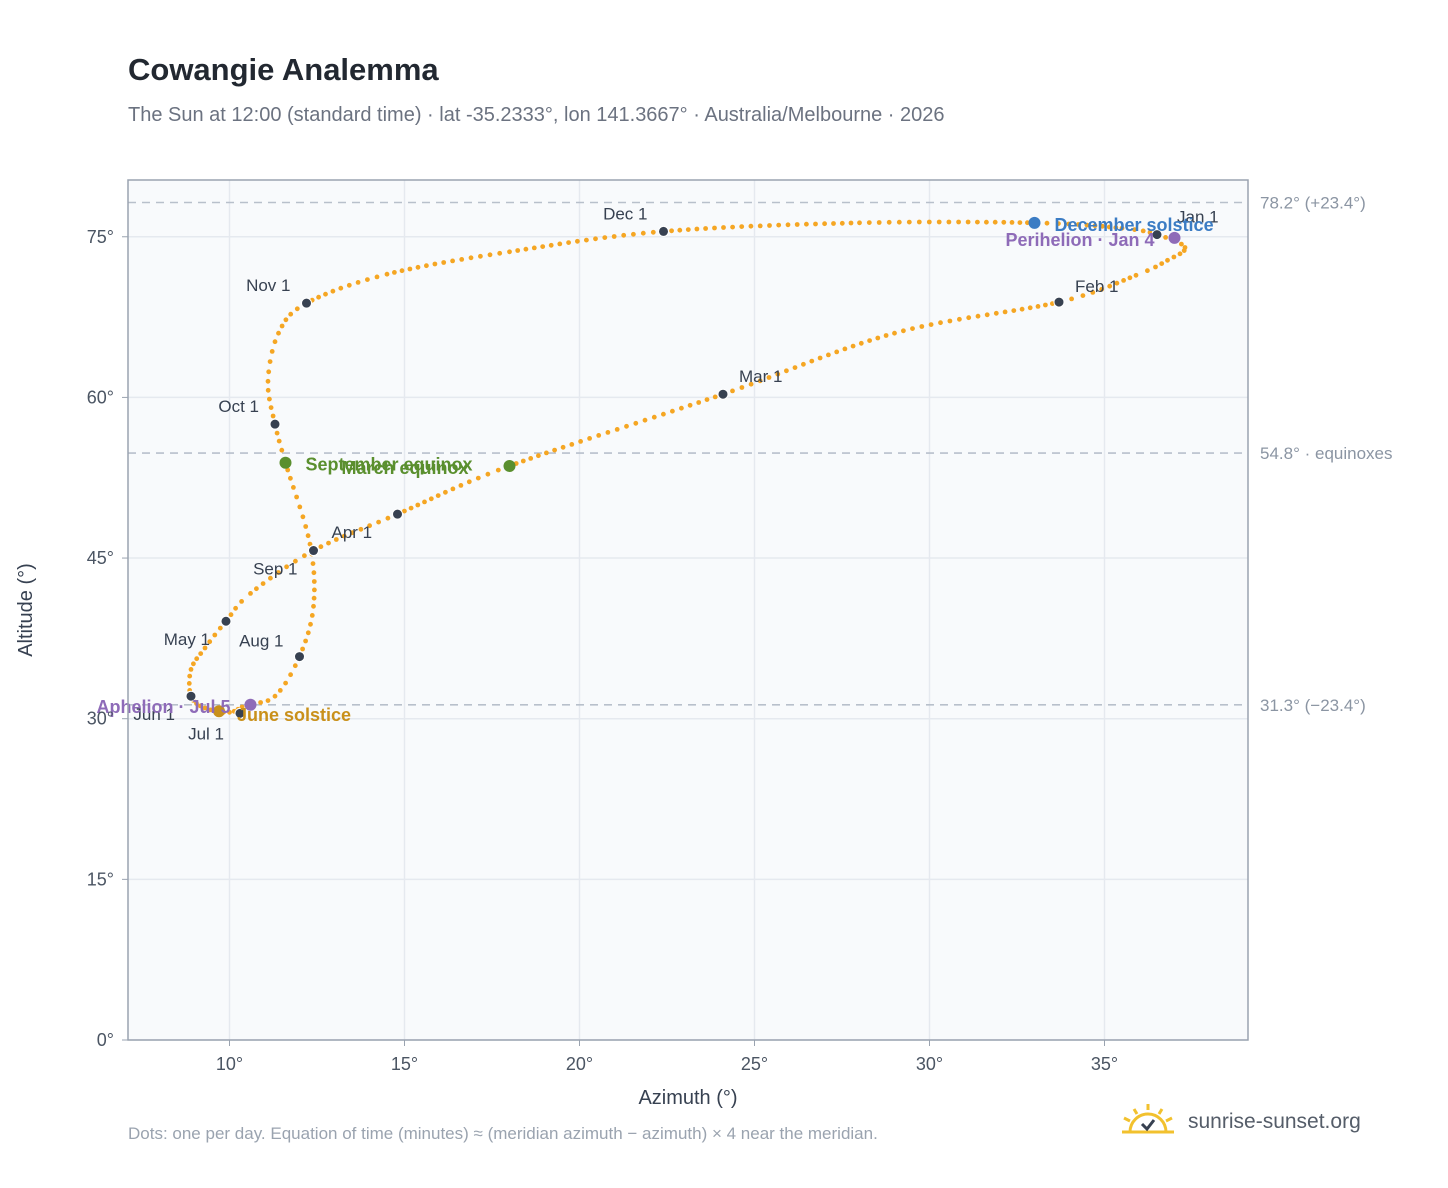 The width and height of the screenshot is (1448, 1188). Describe the element at coordinates (1198, 217) in the screenshot. I see `month-label: Jan 1` at that location.